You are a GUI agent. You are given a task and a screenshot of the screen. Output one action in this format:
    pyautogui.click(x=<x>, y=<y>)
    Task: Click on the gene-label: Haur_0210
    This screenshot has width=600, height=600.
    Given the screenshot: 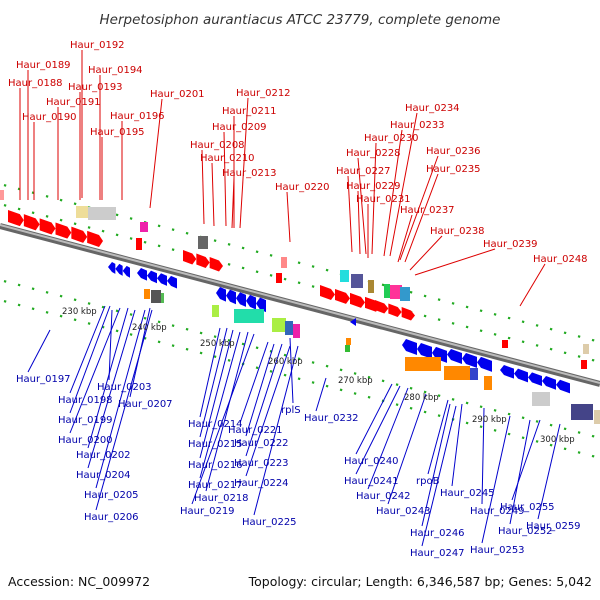 What is the action you would take?
    pyautogui.click(x=227, y=158)
    